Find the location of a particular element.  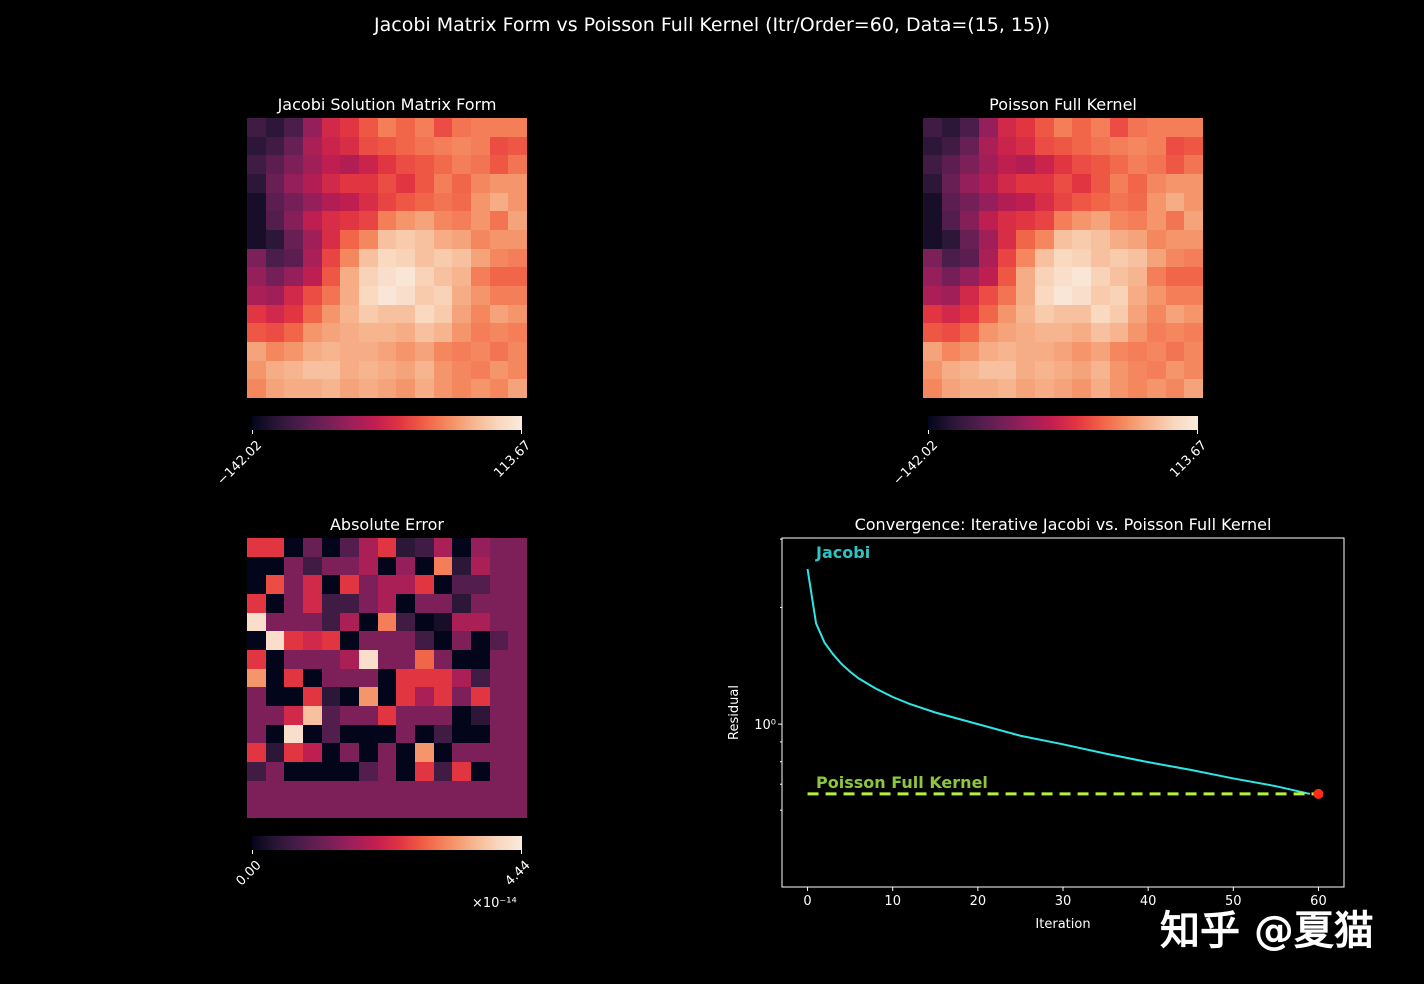

error-cell-r1-c5 is located at coordinates (349, 566).